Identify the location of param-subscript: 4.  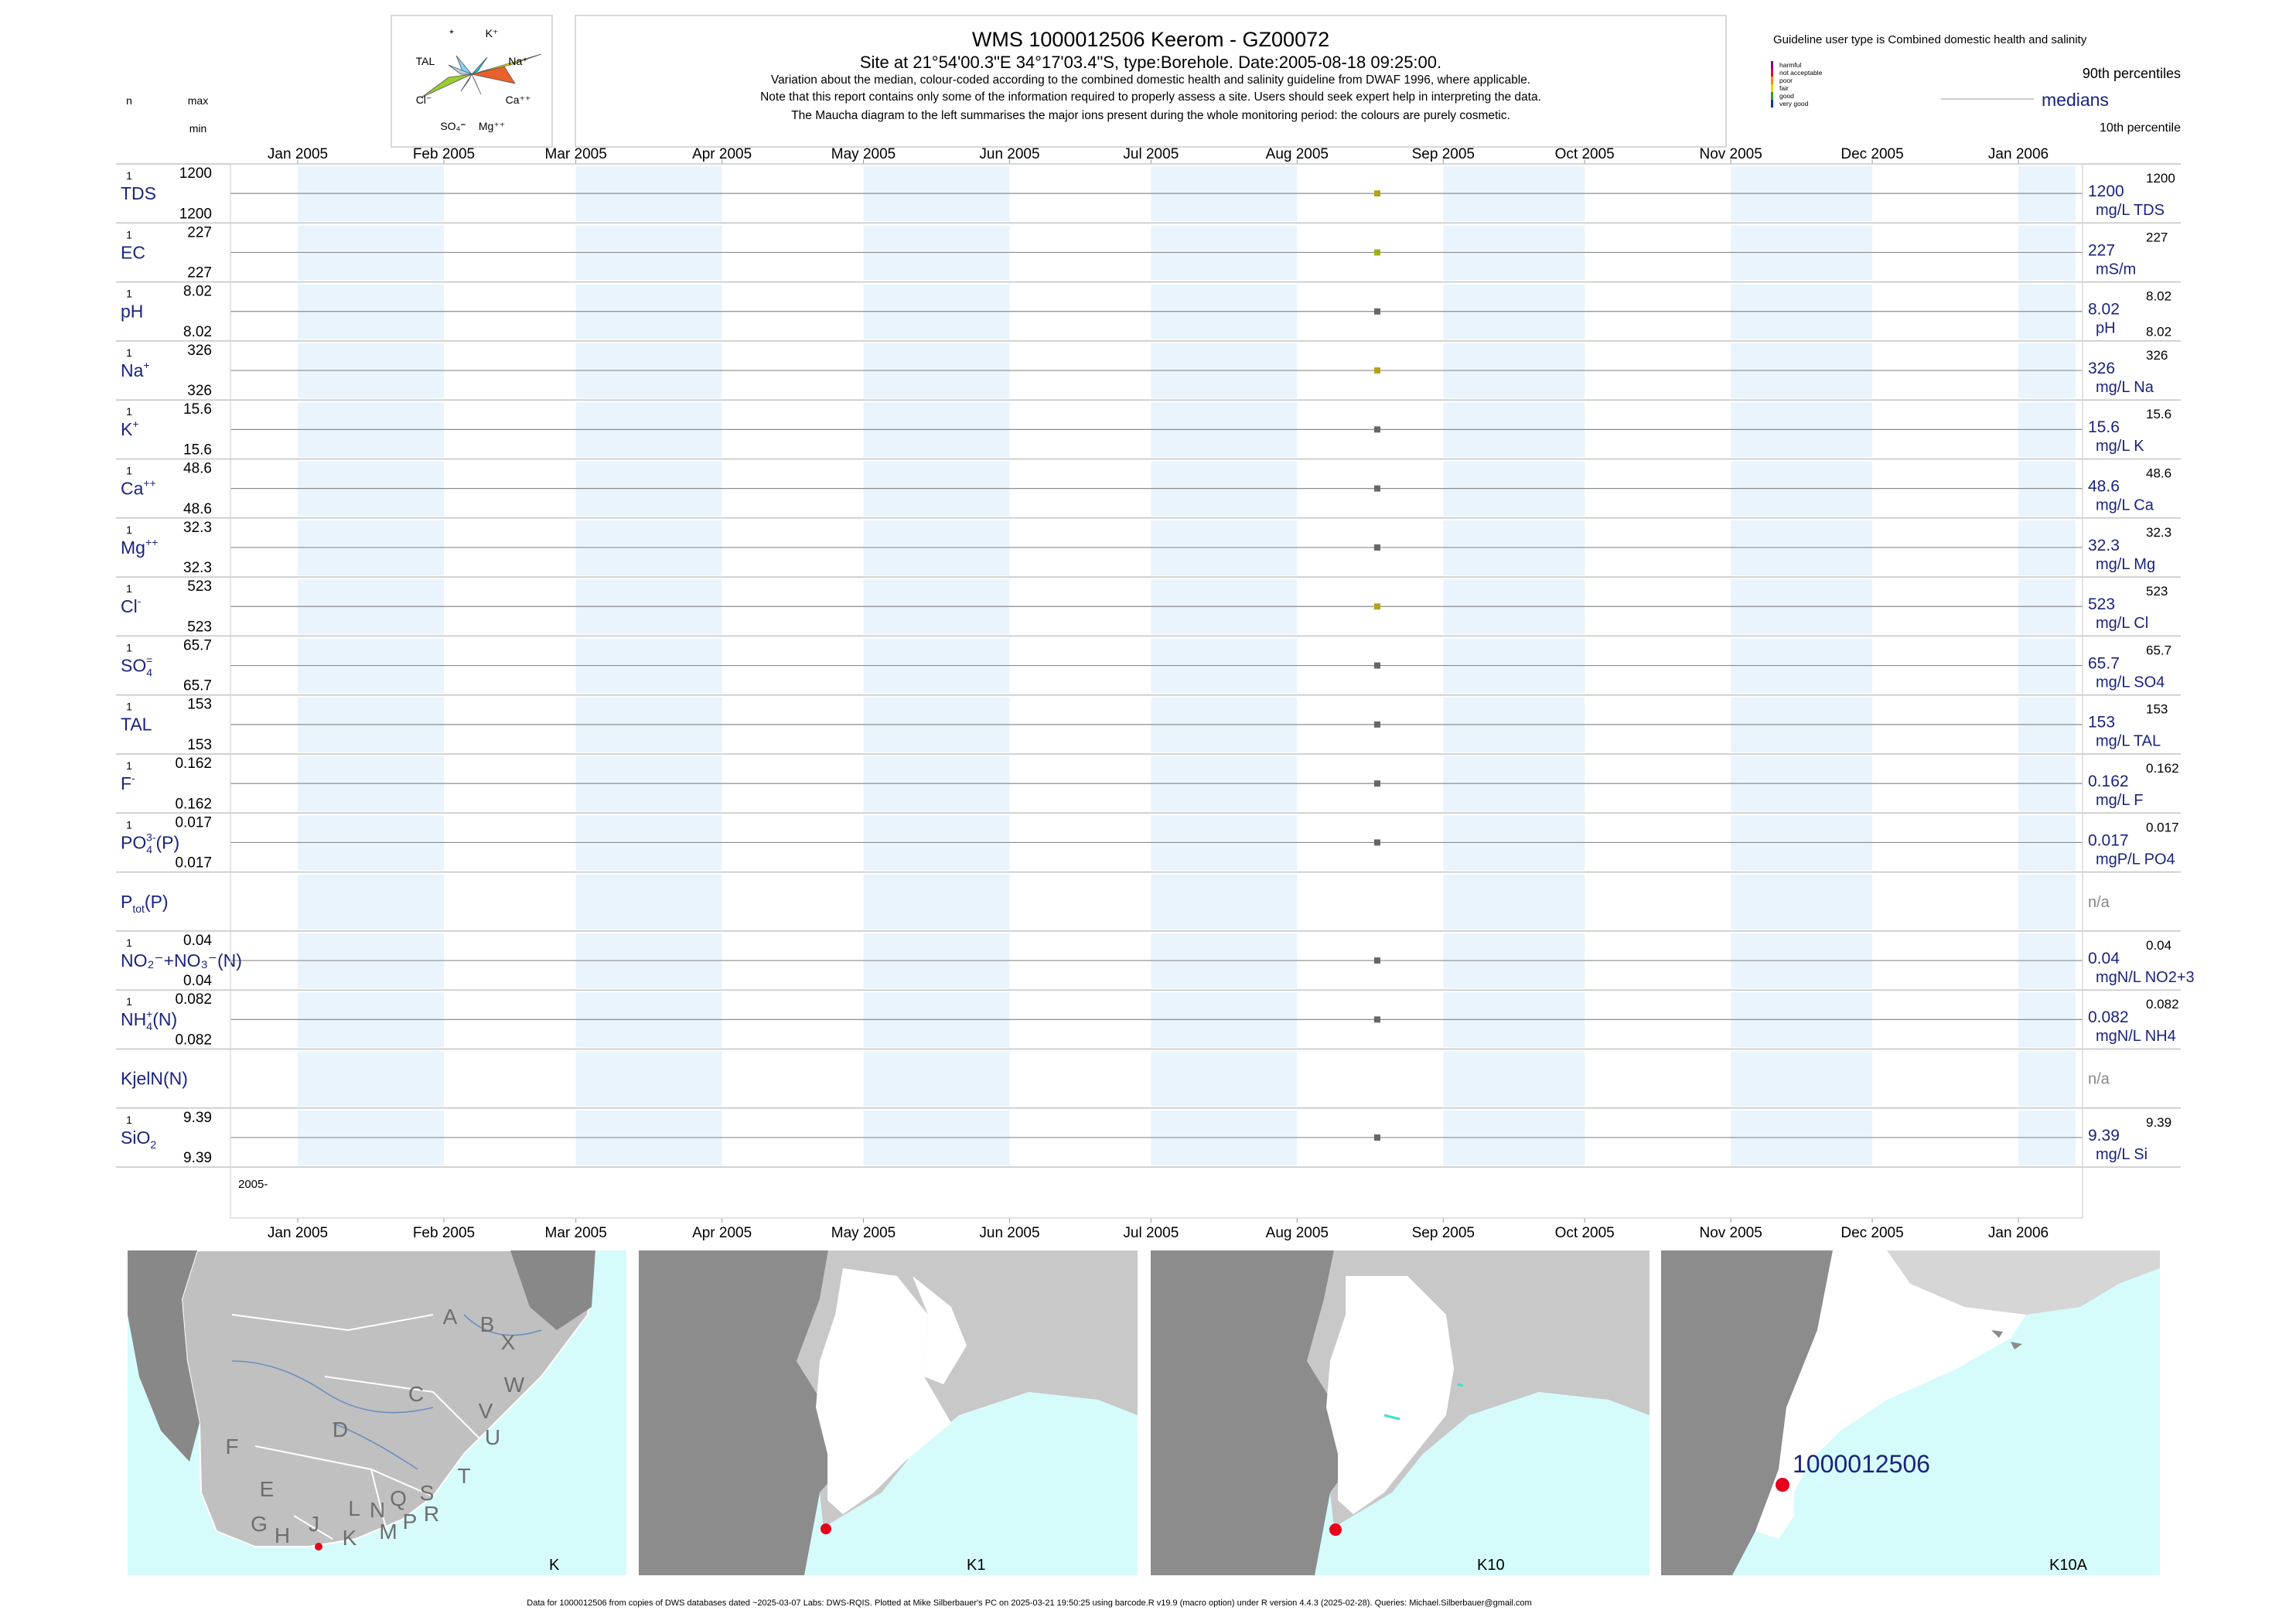
(149, 672).